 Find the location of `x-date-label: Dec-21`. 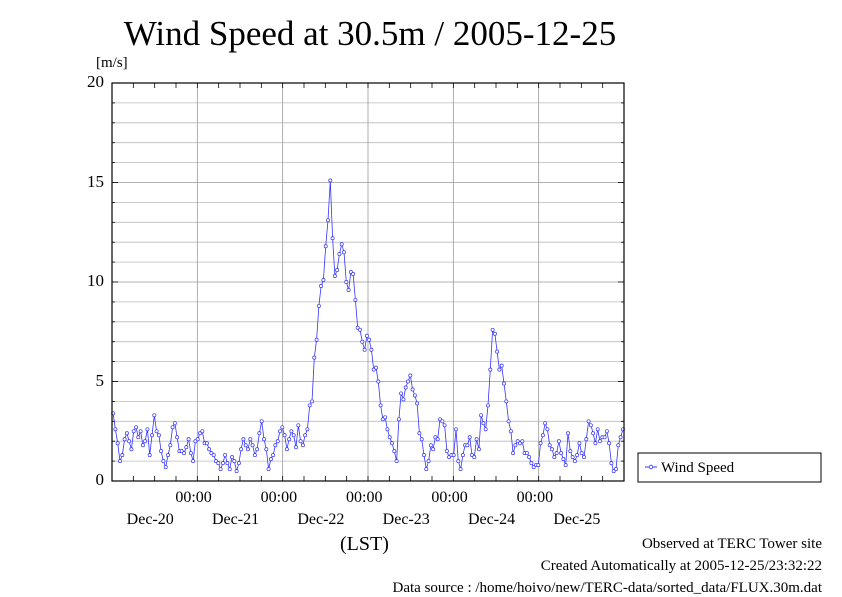

x-date-label: Dec-21 is located at coordinates (236, 519).